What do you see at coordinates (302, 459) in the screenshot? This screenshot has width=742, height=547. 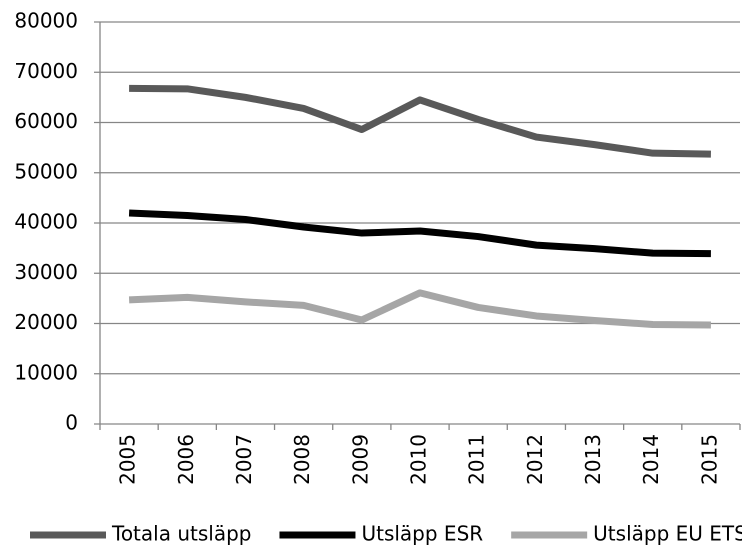 I see `x-tick-label: 2008` at bounding box center [302, 459].